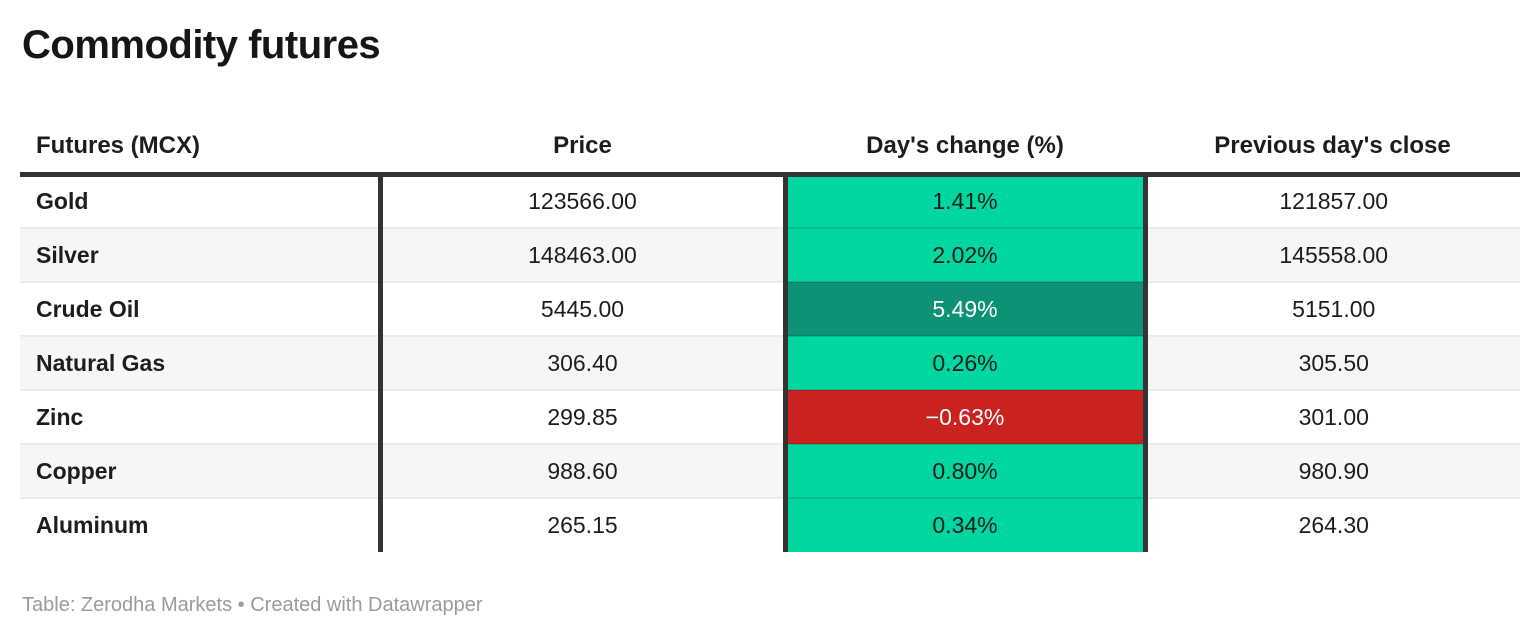  Describe the element at coordinates (582, 470) in the screenshot. I see `price-cell: 988.60` at that location.